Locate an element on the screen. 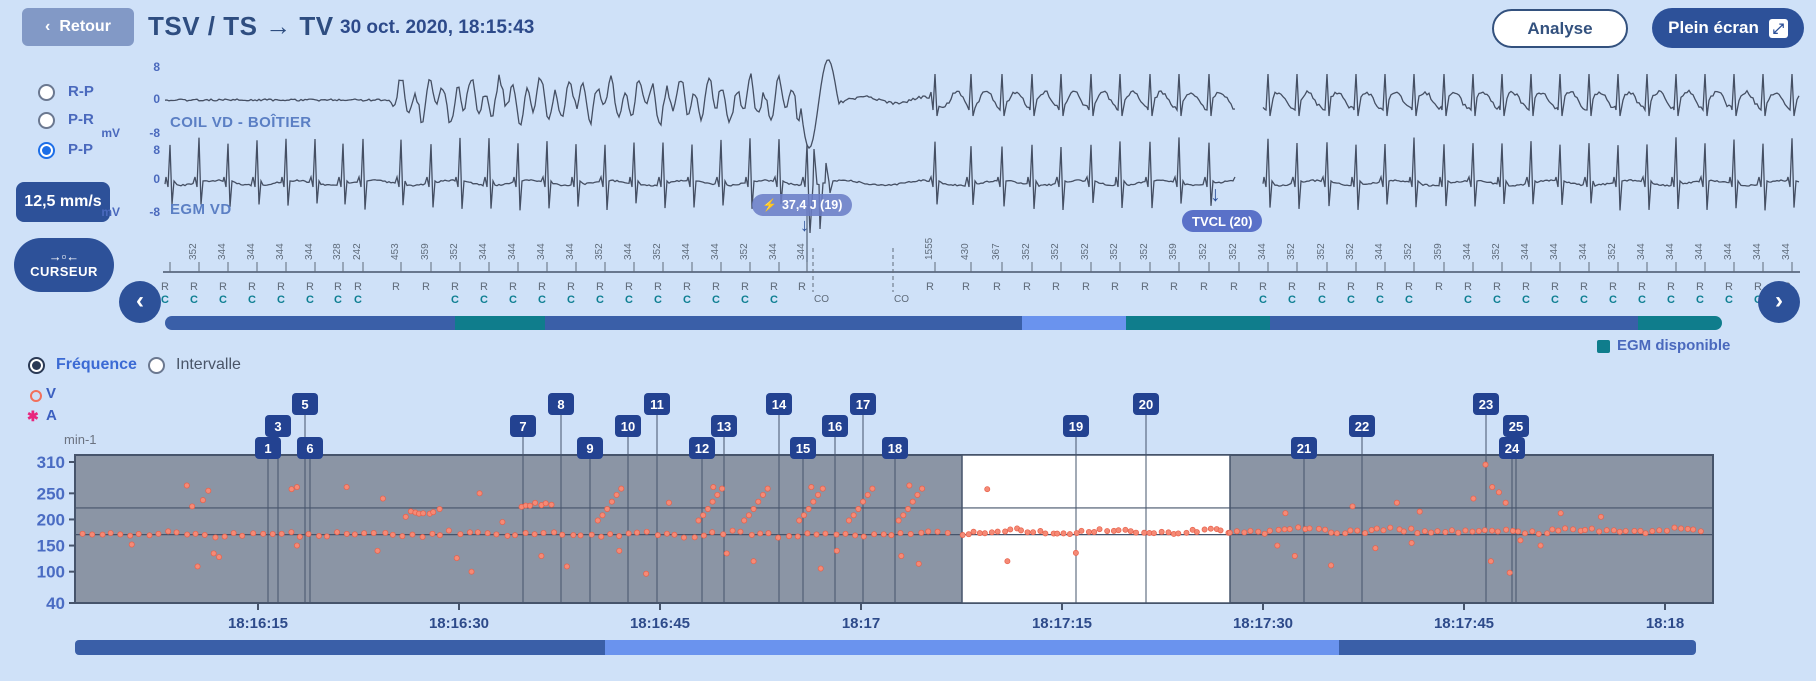  trace2-label: EGM VD is located at coordinates (201, 209).